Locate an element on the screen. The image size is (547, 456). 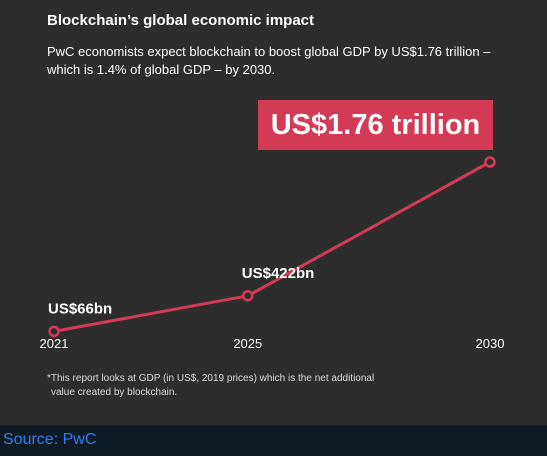
data-point-2025 is located at coordinates (248, 296).